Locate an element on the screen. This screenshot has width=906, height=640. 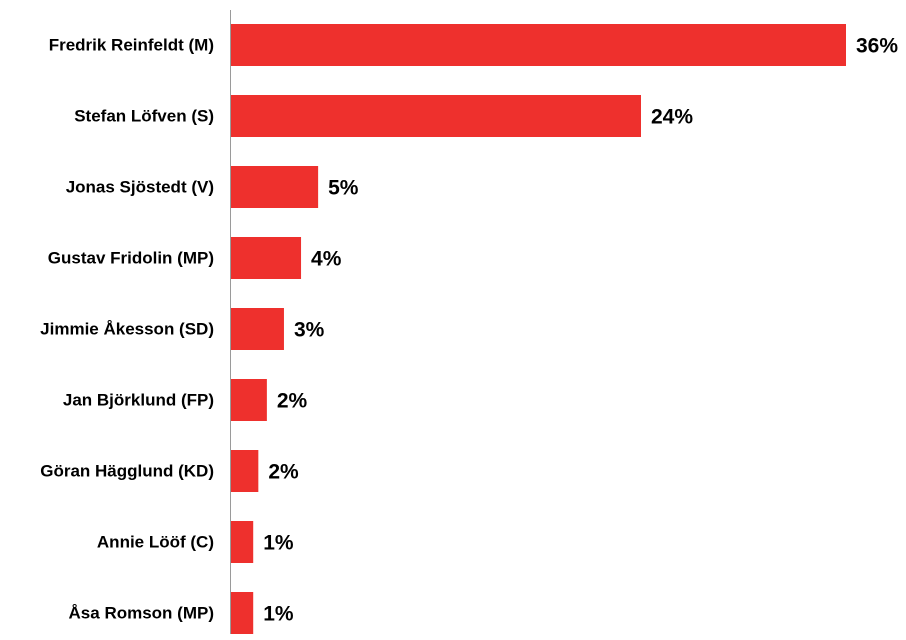
category-label: Jan Björklund (FP) is located at coordinates (138, 400).